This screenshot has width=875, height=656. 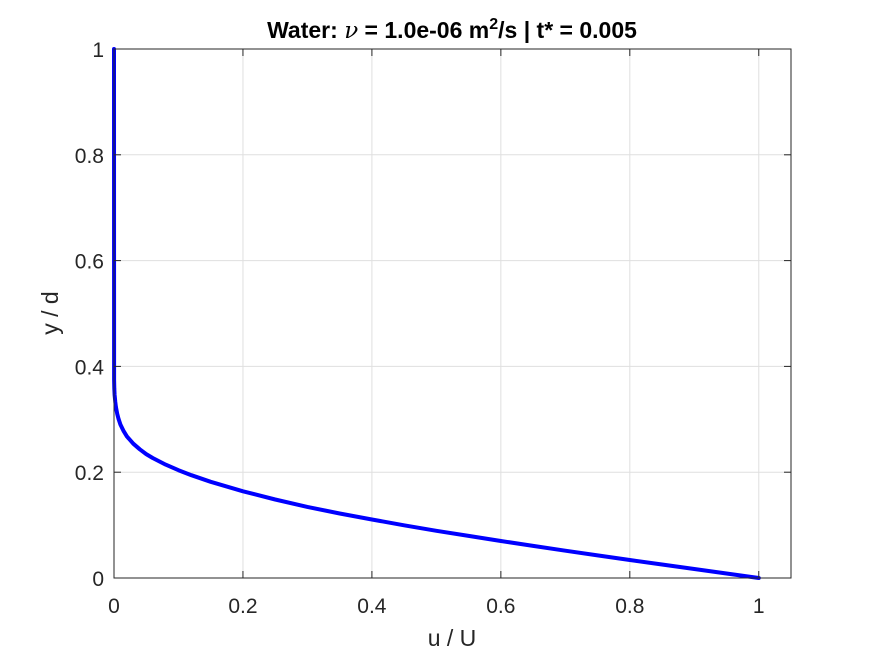 I want to click on x-tick-label: 0.6, so click(x=500, y=606).